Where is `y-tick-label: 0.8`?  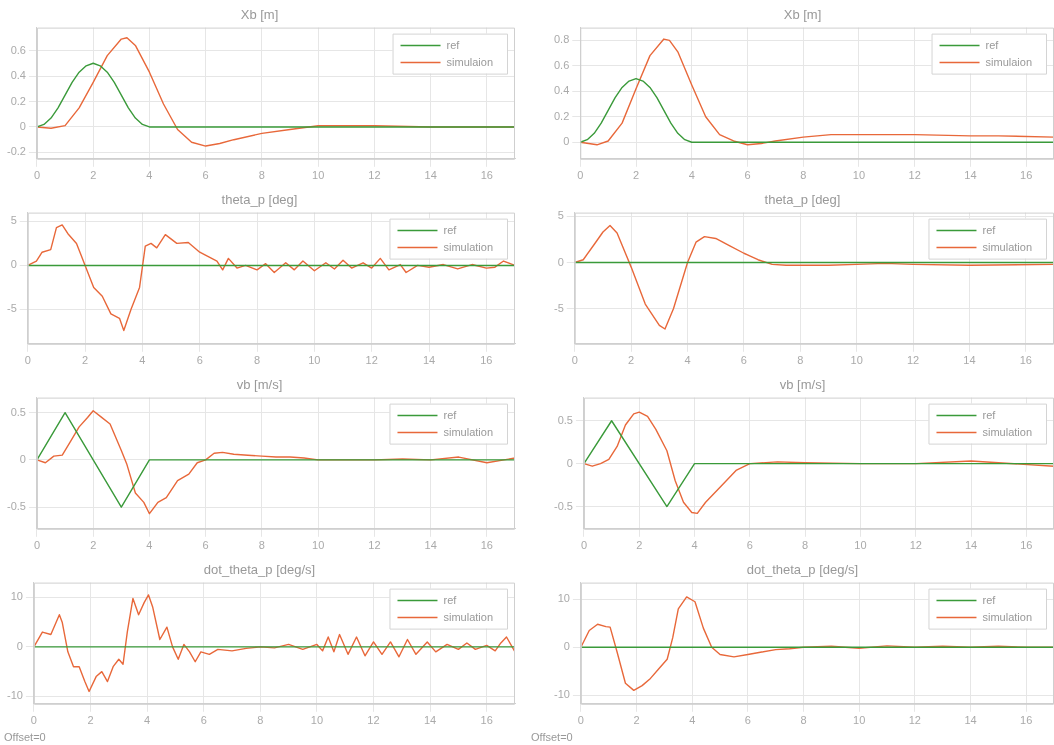
y-tick-label: 0.8 is located at coordinates (561, 39).